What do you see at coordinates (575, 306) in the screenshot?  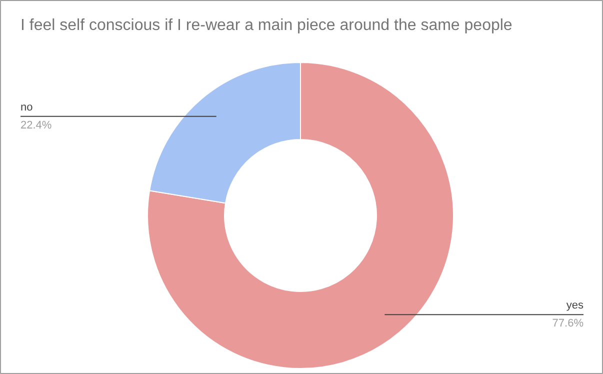 I see `slice-label: yes` at bounding box center [575, 306].